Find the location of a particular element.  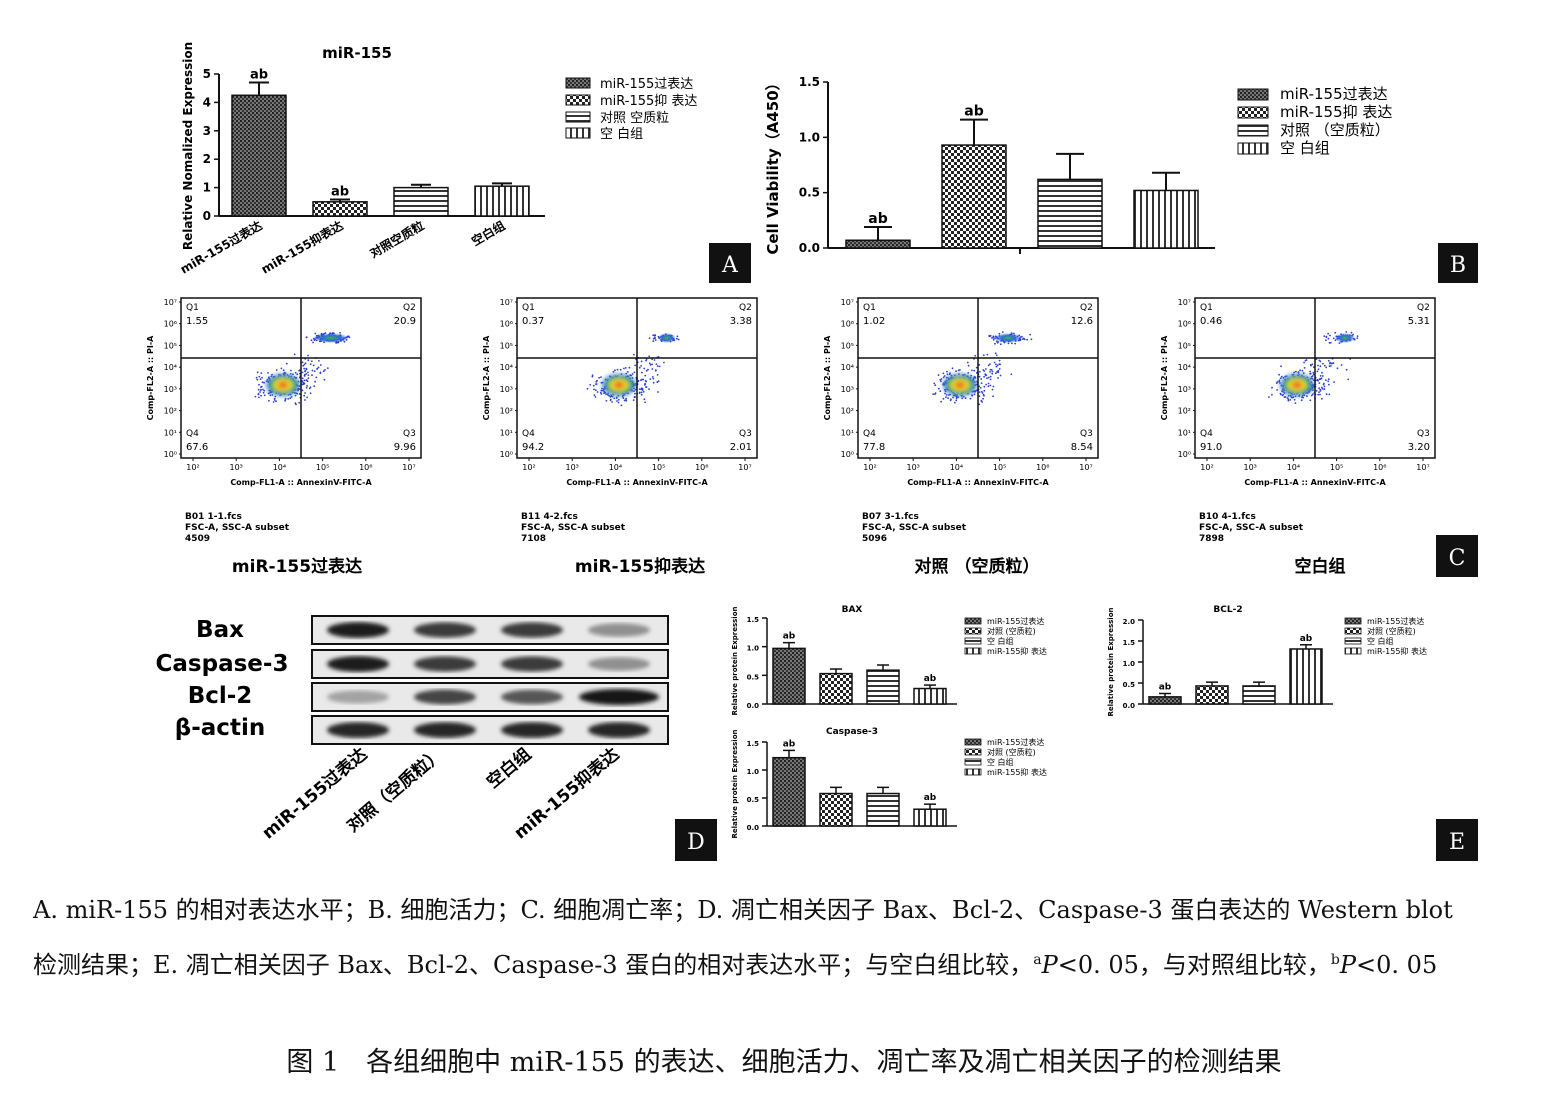

x-tick-label: 10⁷ is located at coordinates (1422, 467).